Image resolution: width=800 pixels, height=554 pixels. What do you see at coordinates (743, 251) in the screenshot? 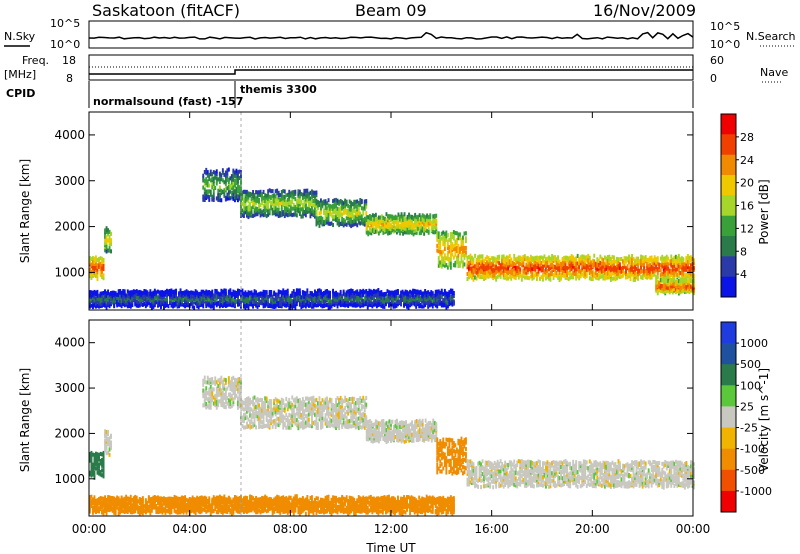
I see `colorbar-tick-label: 8` at bounding box center [743, 251].